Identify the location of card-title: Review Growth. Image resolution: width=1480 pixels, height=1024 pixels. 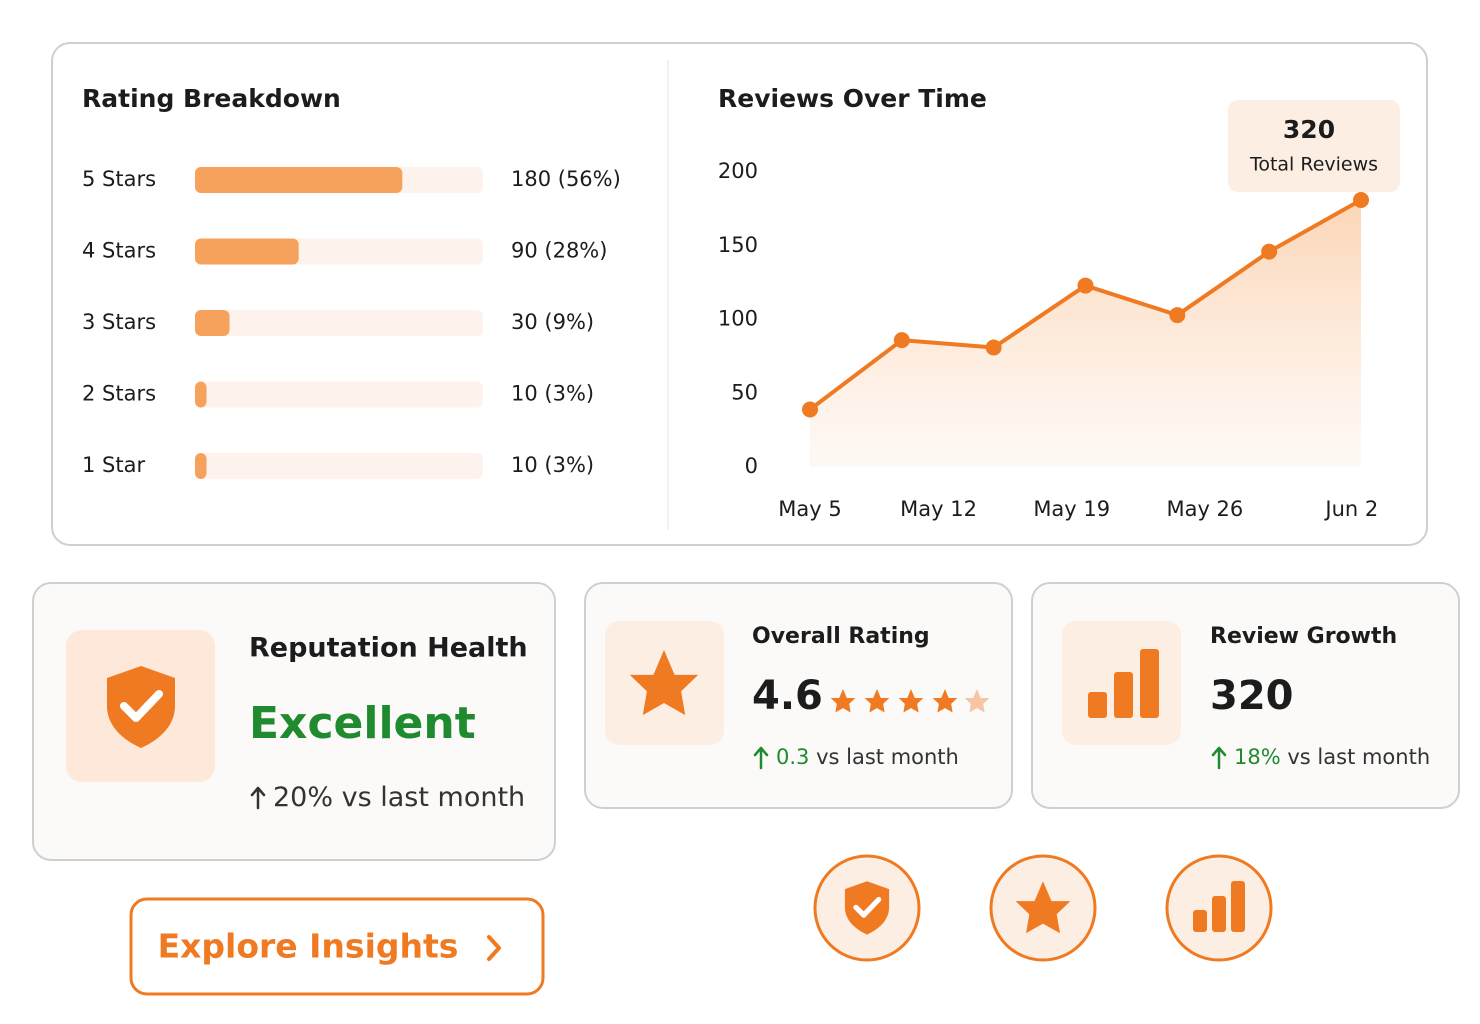
(1303, 636).